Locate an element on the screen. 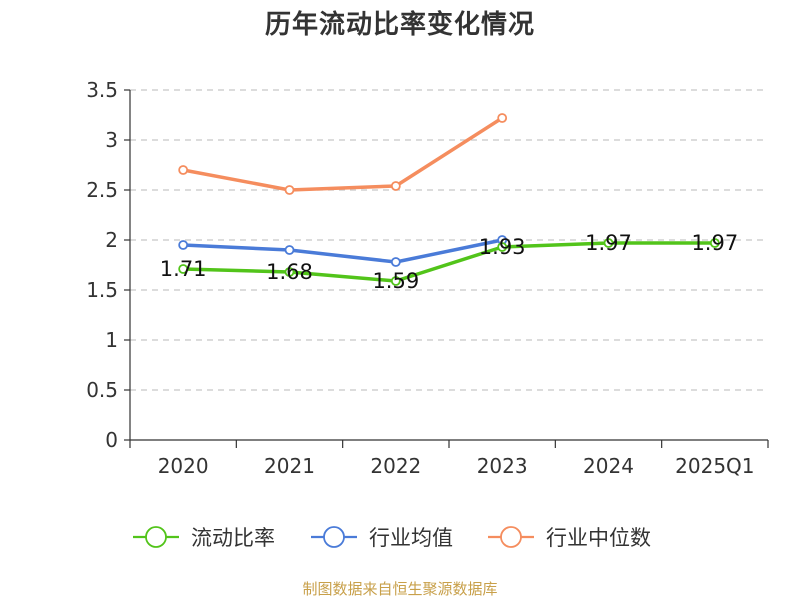 Image resolution: width=800 pixels, height=600 pixels. y-tick-label: 0.5 is located at coordinates (102, 390).